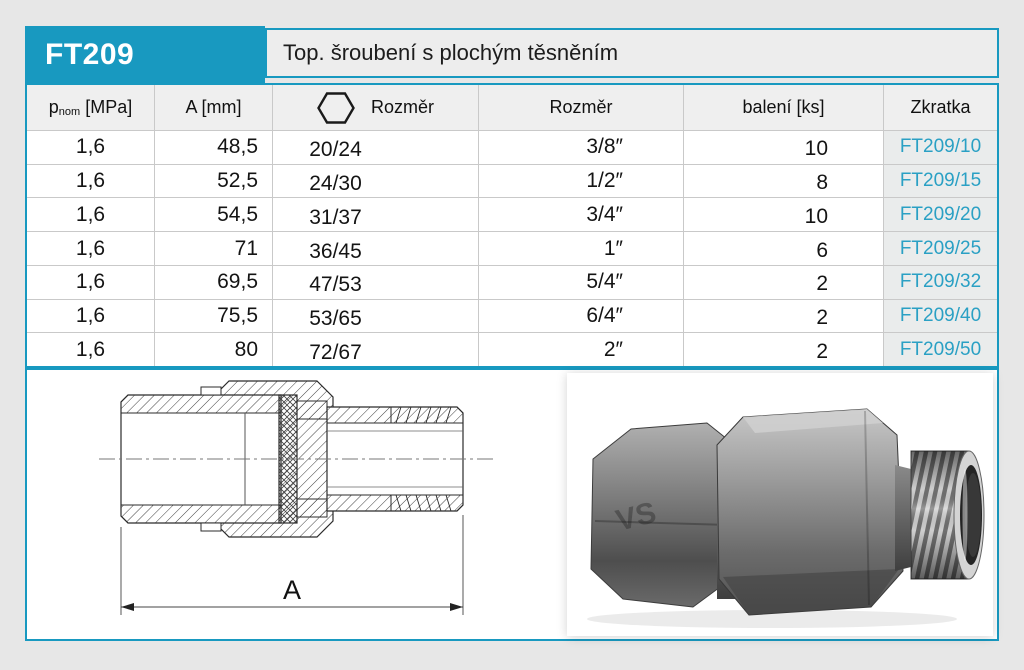  What do you see at coordinates (940, 107) in the screenshot?
I see `column-header-zkratka: Zkratka` at bounding box center [940, 107].